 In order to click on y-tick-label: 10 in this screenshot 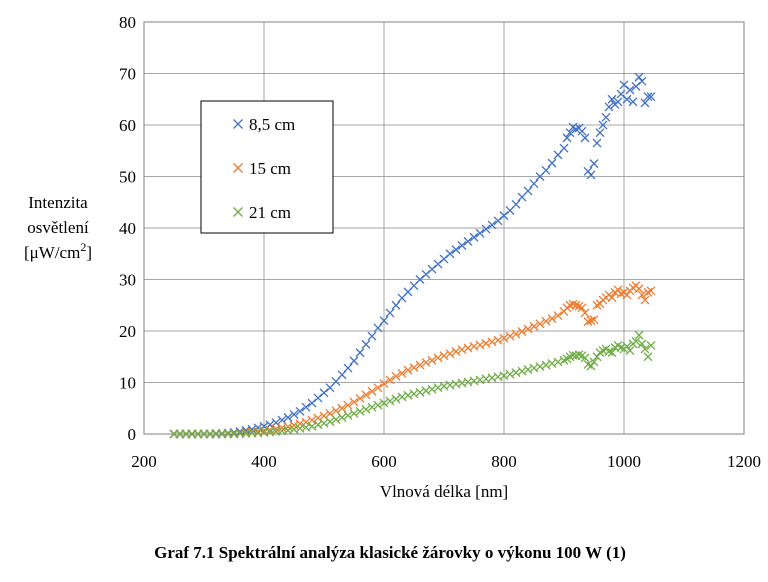, I will do `click(127, 383)`.